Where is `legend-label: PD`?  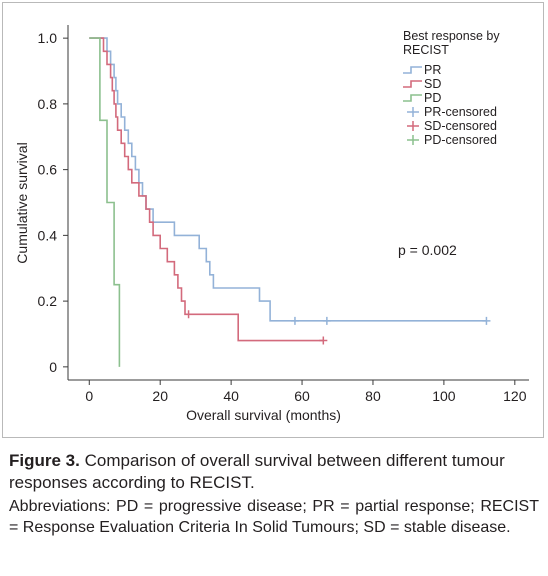
legend-label: PD is located at coordinates (432, 98).